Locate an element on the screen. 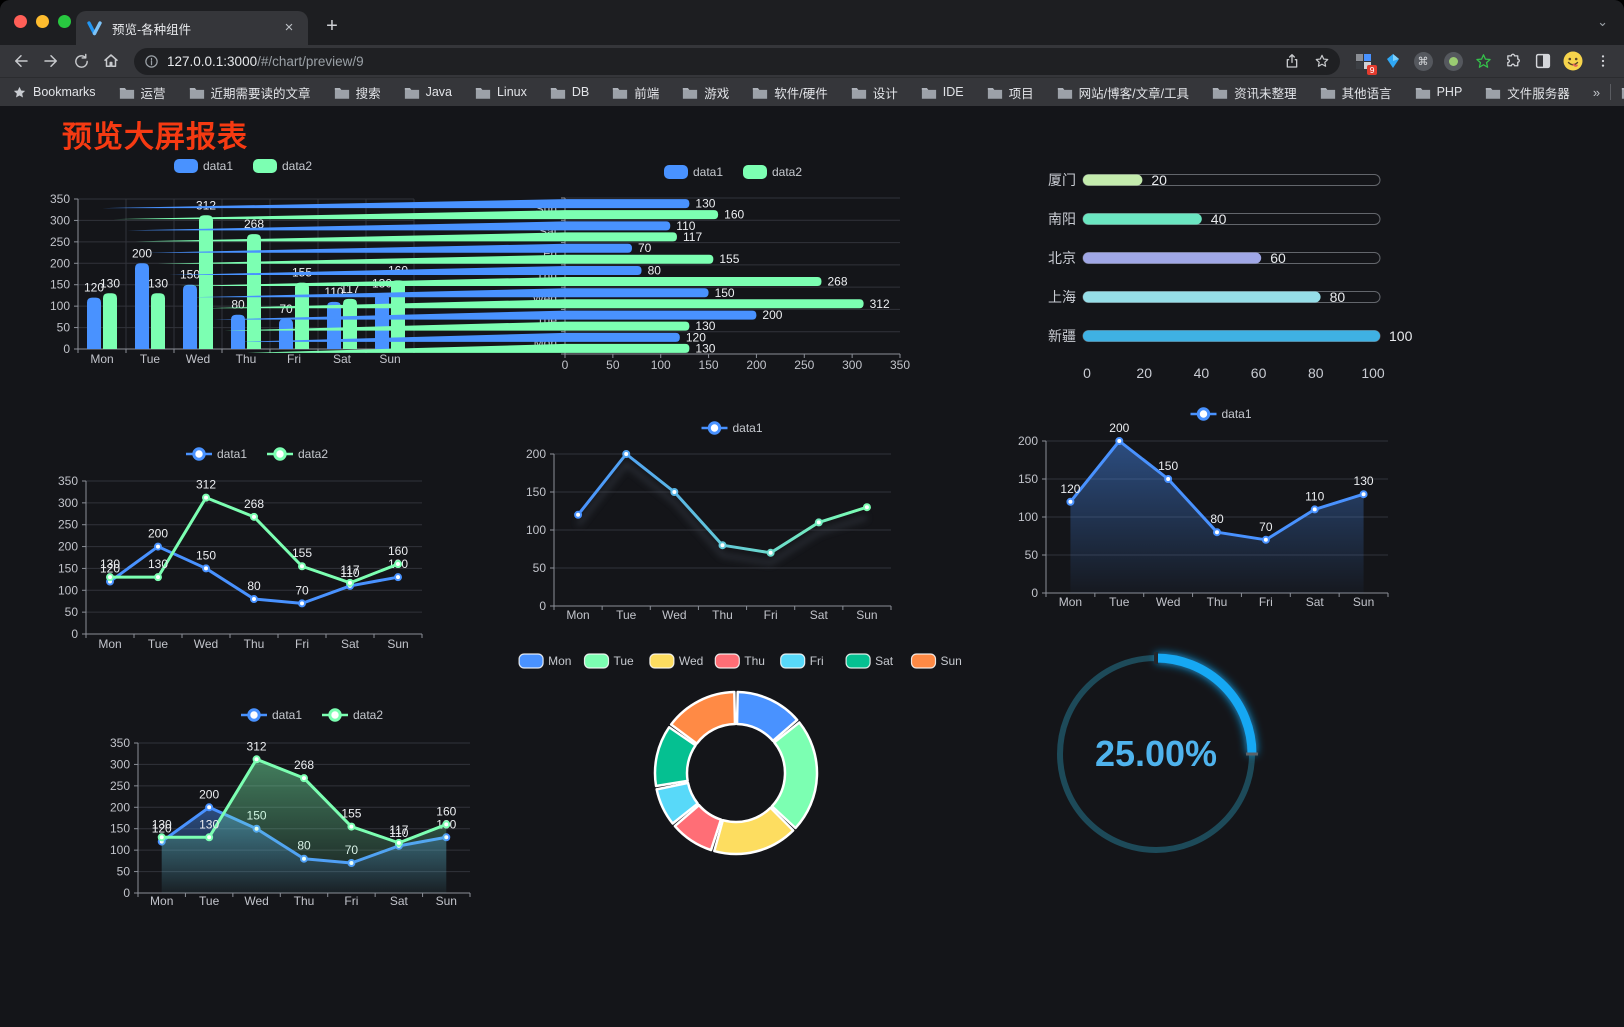  chart-text: 0 is located at coordinates (126, 893).